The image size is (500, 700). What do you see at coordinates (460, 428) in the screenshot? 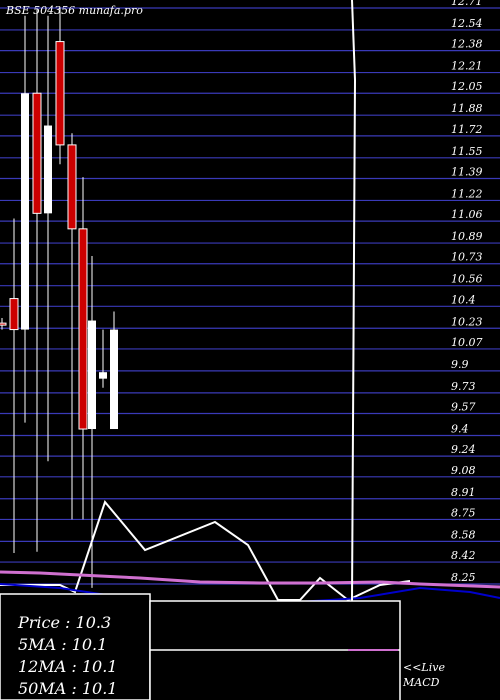
I see `y-tick-label: 9.4` at bounding box center [460, 428].